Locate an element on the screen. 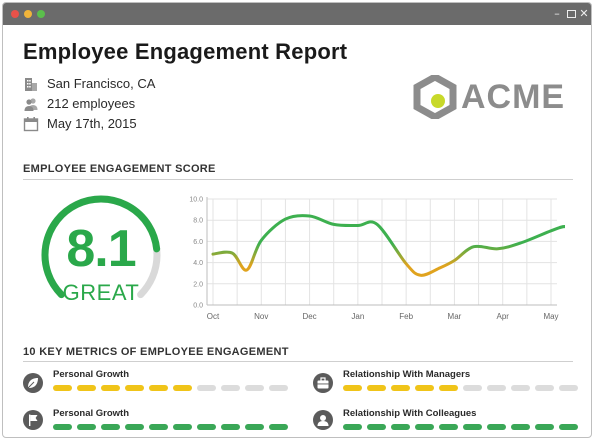  y-tick-label: 0.0 is located at coordinates (198, 306).